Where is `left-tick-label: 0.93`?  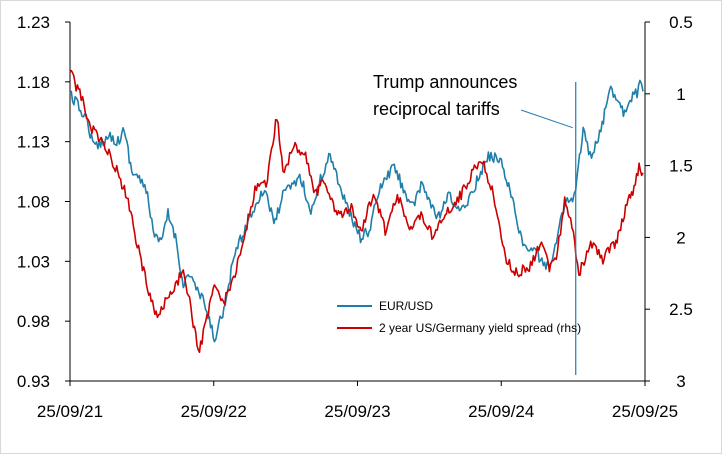 left-tick-label: 0.93 is located at coordinates (33, 381).